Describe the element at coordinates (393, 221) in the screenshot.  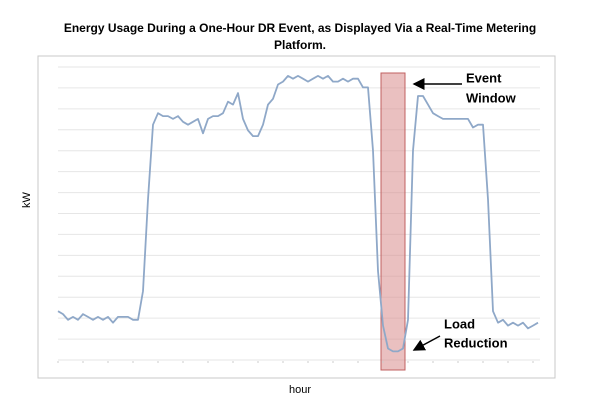
I see `event-window` at that location.